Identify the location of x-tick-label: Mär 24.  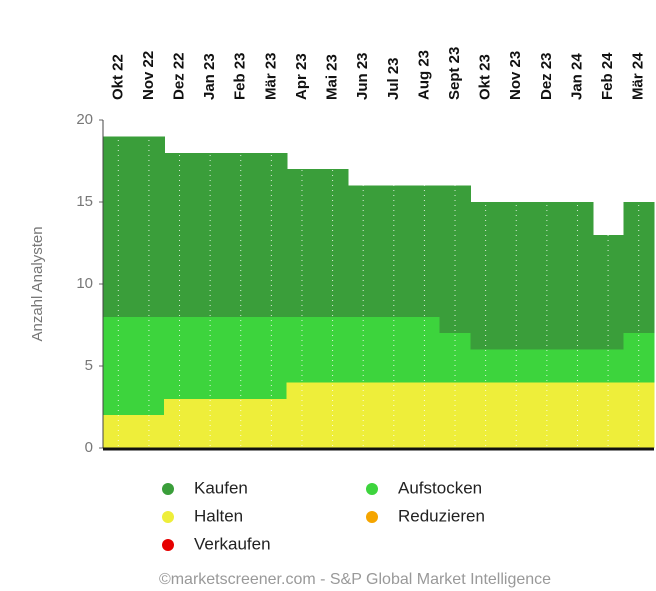
(638, 76).